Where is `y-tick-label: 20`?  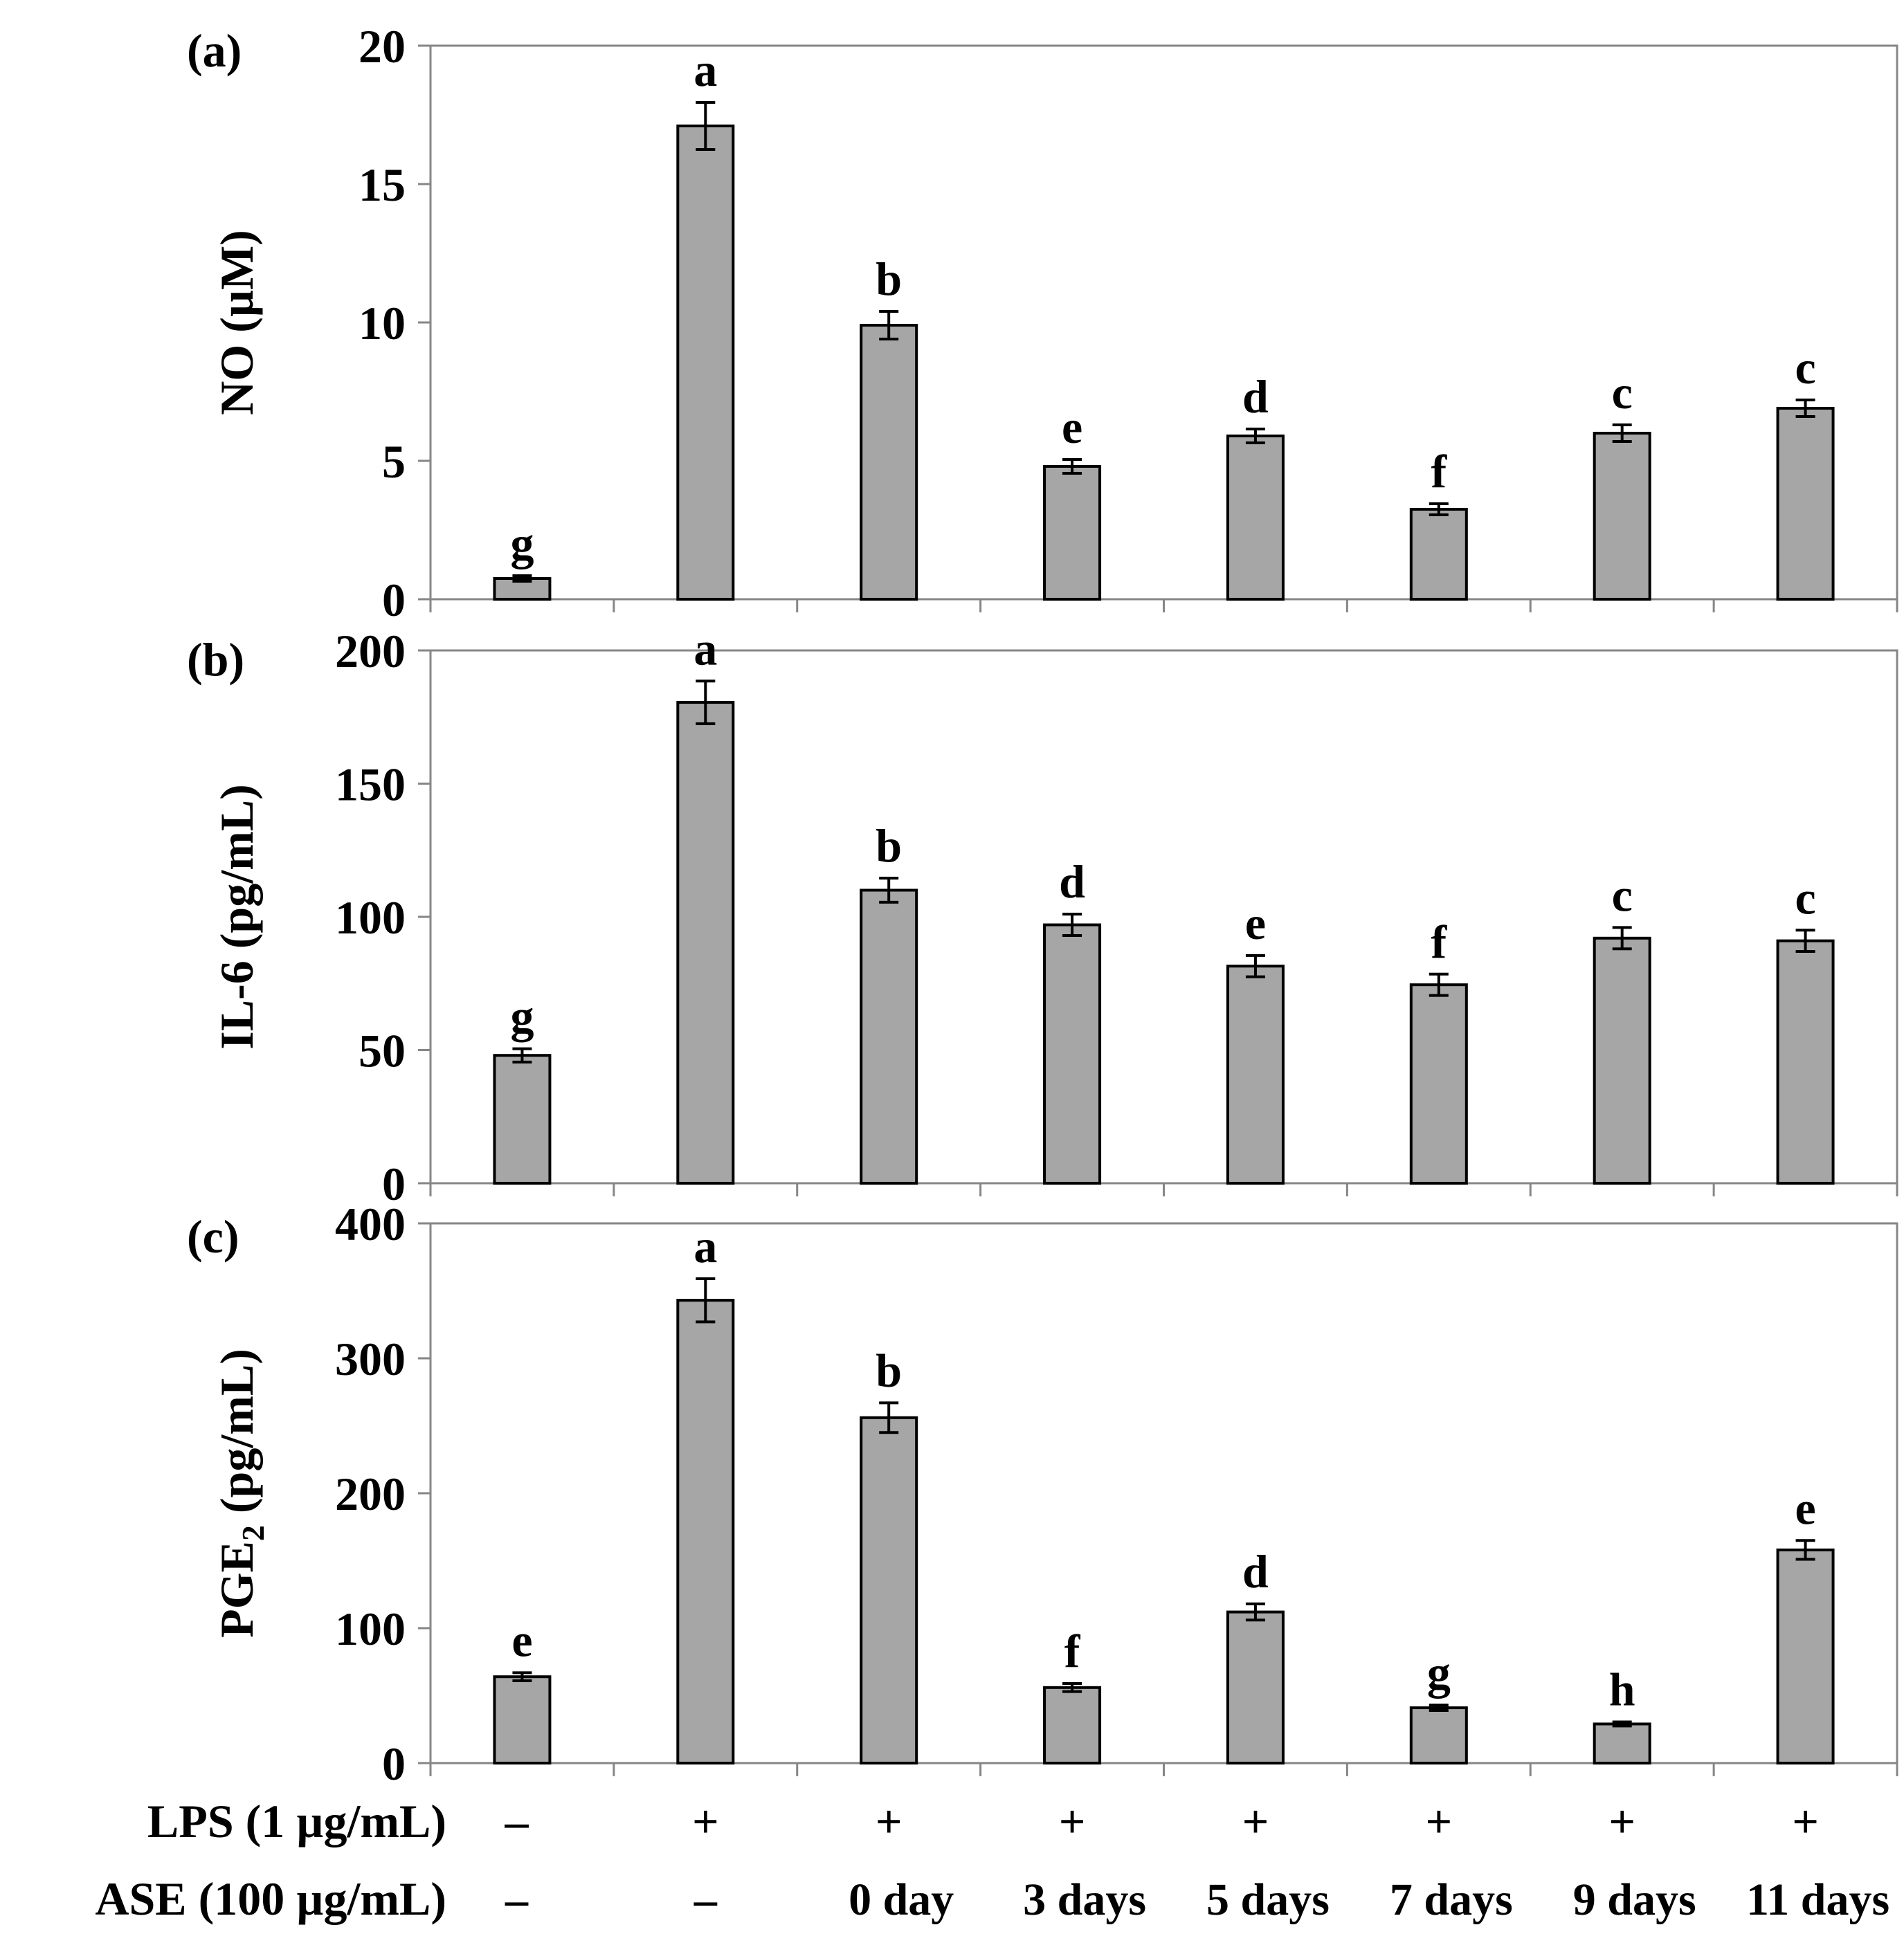 y-tick-label: 20 is located at coordinates (382, 46).